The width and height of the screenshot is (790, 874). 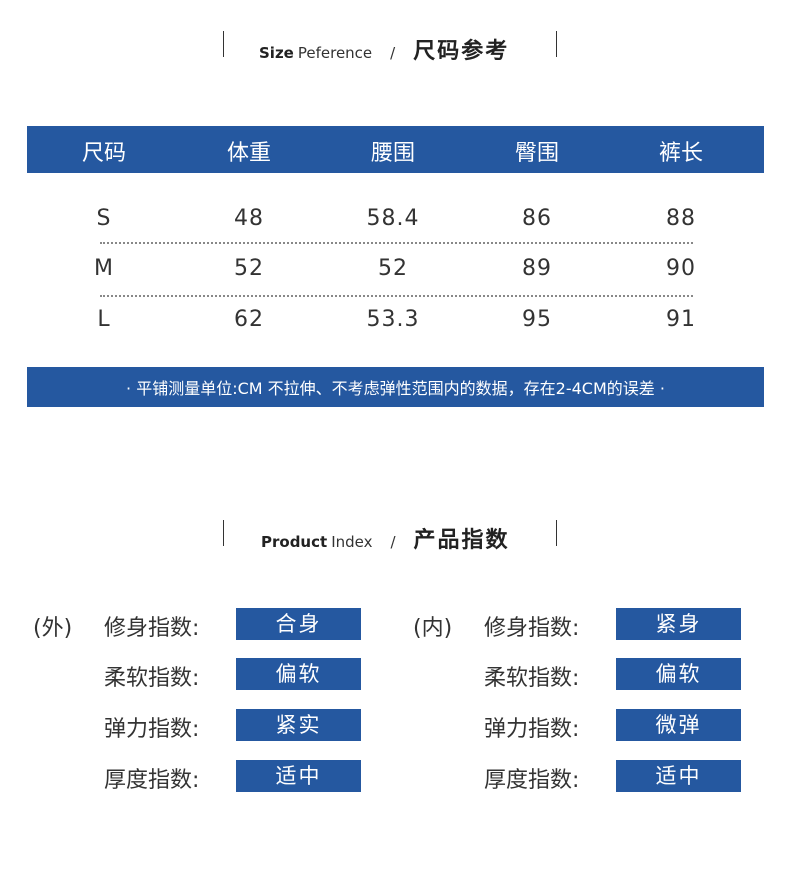 I want to click on table-cell: 58.4, so click(x=393, y=218).